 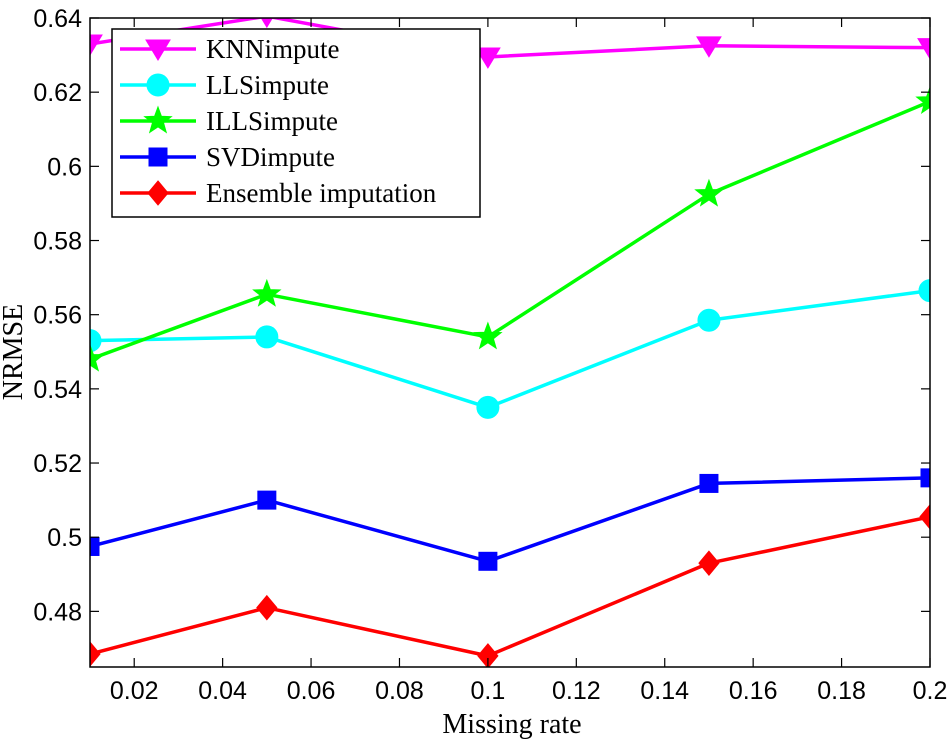 What do you see at coordinates (576, 691) in the screenshot?
I see `x-tick-label: 0.12` at bounding box center [576, 691].